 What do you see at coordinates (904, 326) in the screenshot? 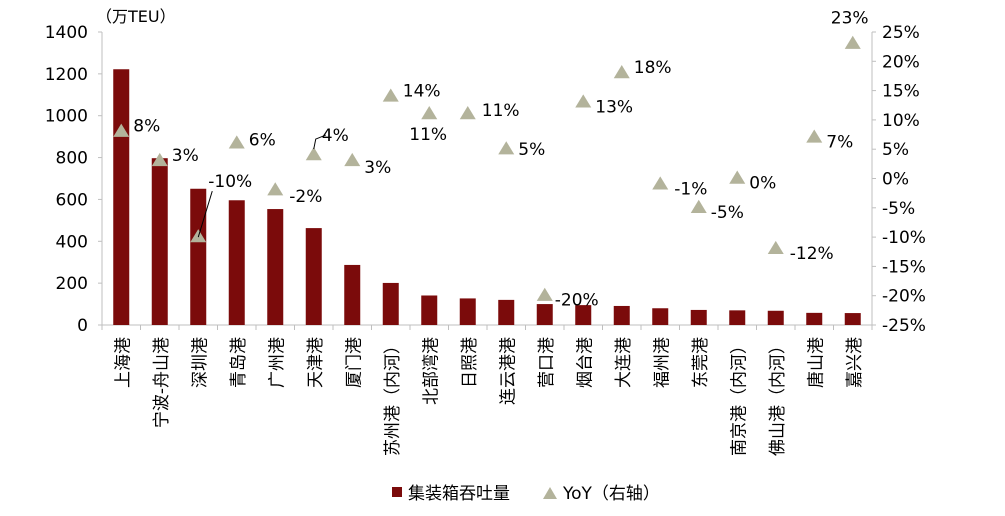
I see `right-tick-label: -25%` at bounding box center [904, 326].